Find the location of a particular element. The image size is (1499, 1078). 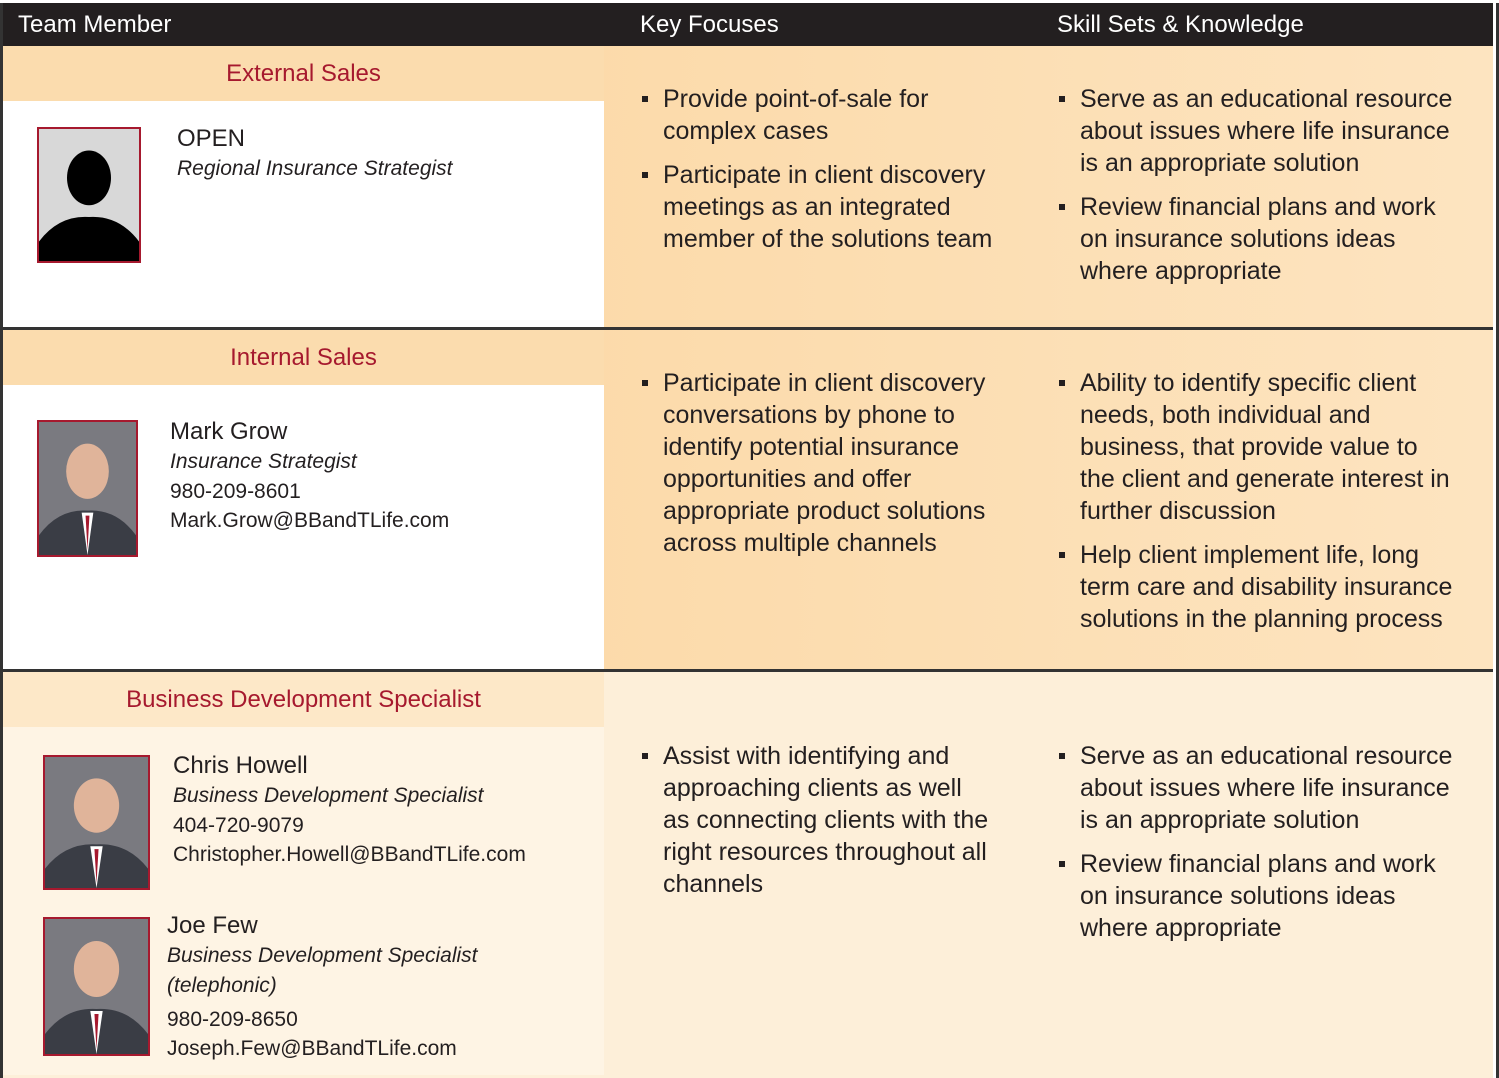

member-email: Mark.Grow@BBandTLife.com is located at coordinates (310, 520).